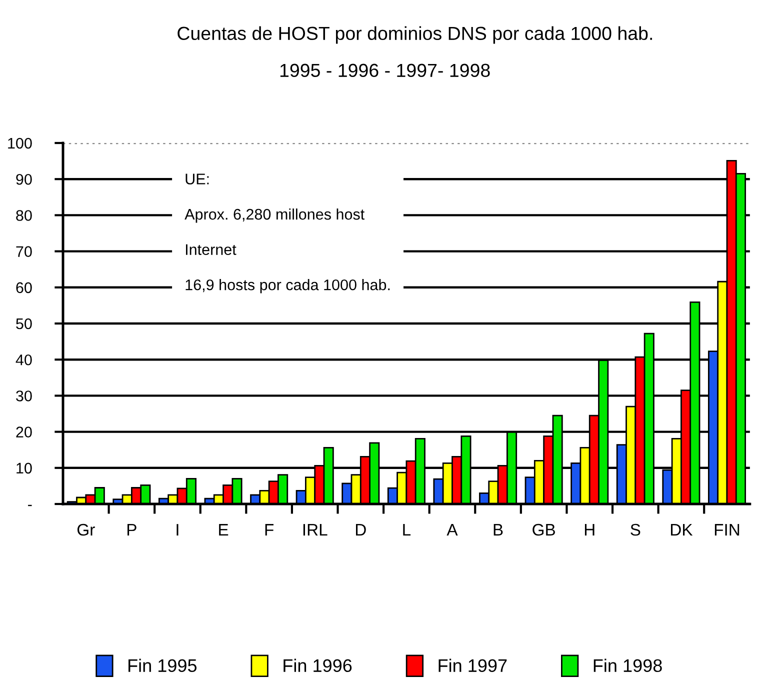 Image resolution: width=759 pixels, height=696 pixels. I want to click on x-tick-label: L, so click(407, 530).